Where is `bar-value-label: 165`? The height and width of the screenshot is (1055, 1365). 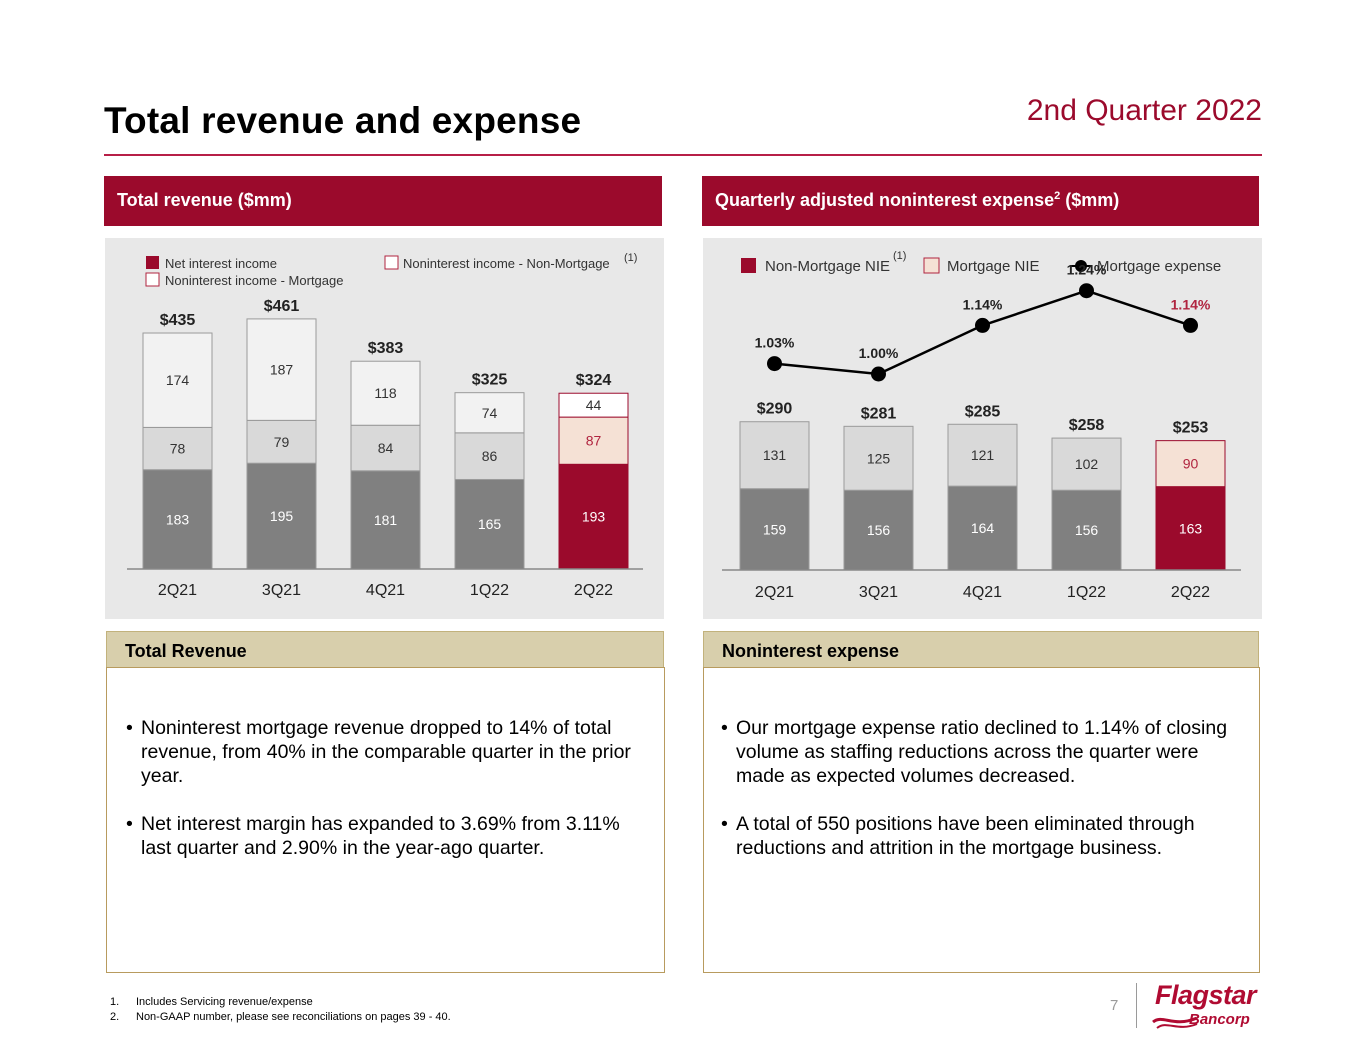 bar-value-label: 165 is located at coordinates (490, 524).